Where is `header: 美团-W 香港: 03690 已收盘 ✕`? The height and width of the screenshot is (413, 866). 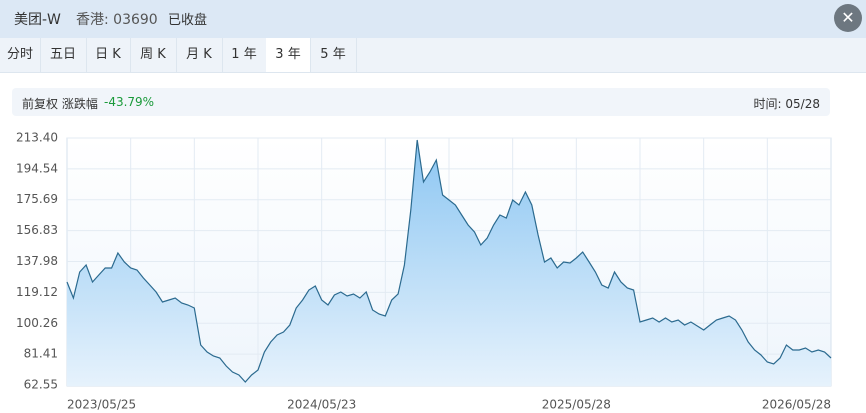
header: 美团-W 香港: 03690 已收盘 ✕ is located at coordinates (433, 19).